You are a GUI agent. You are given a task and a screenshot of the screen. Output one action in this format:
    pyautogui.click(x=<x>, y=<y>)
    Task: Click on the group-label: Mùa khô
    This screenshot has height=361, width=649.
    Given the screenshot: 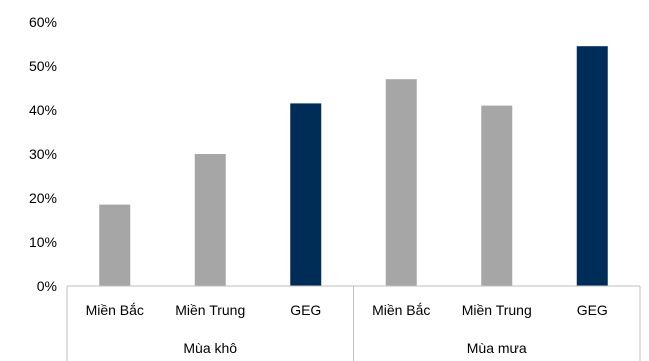 What is the action you would take?
    pyautogui.click(x=210, y=348)
    